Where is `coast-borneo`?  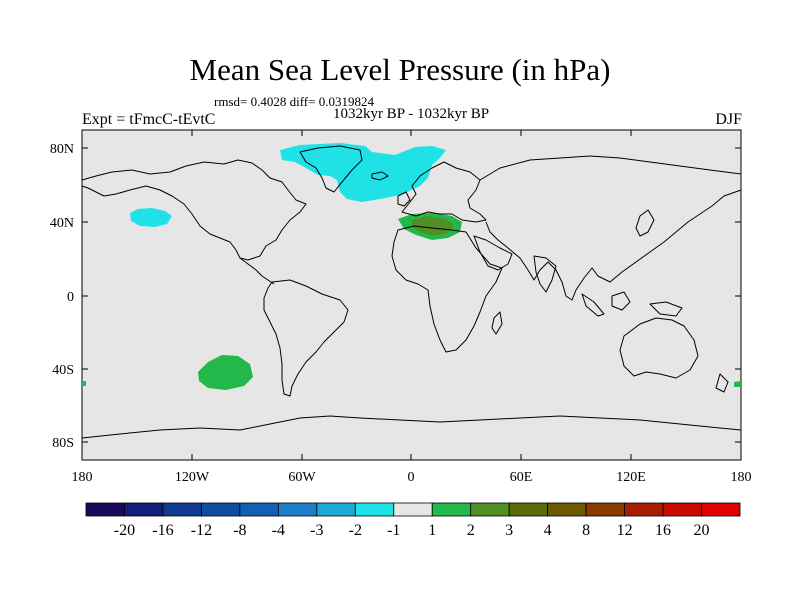 coast-borneo is located at coordinates (621, 301).